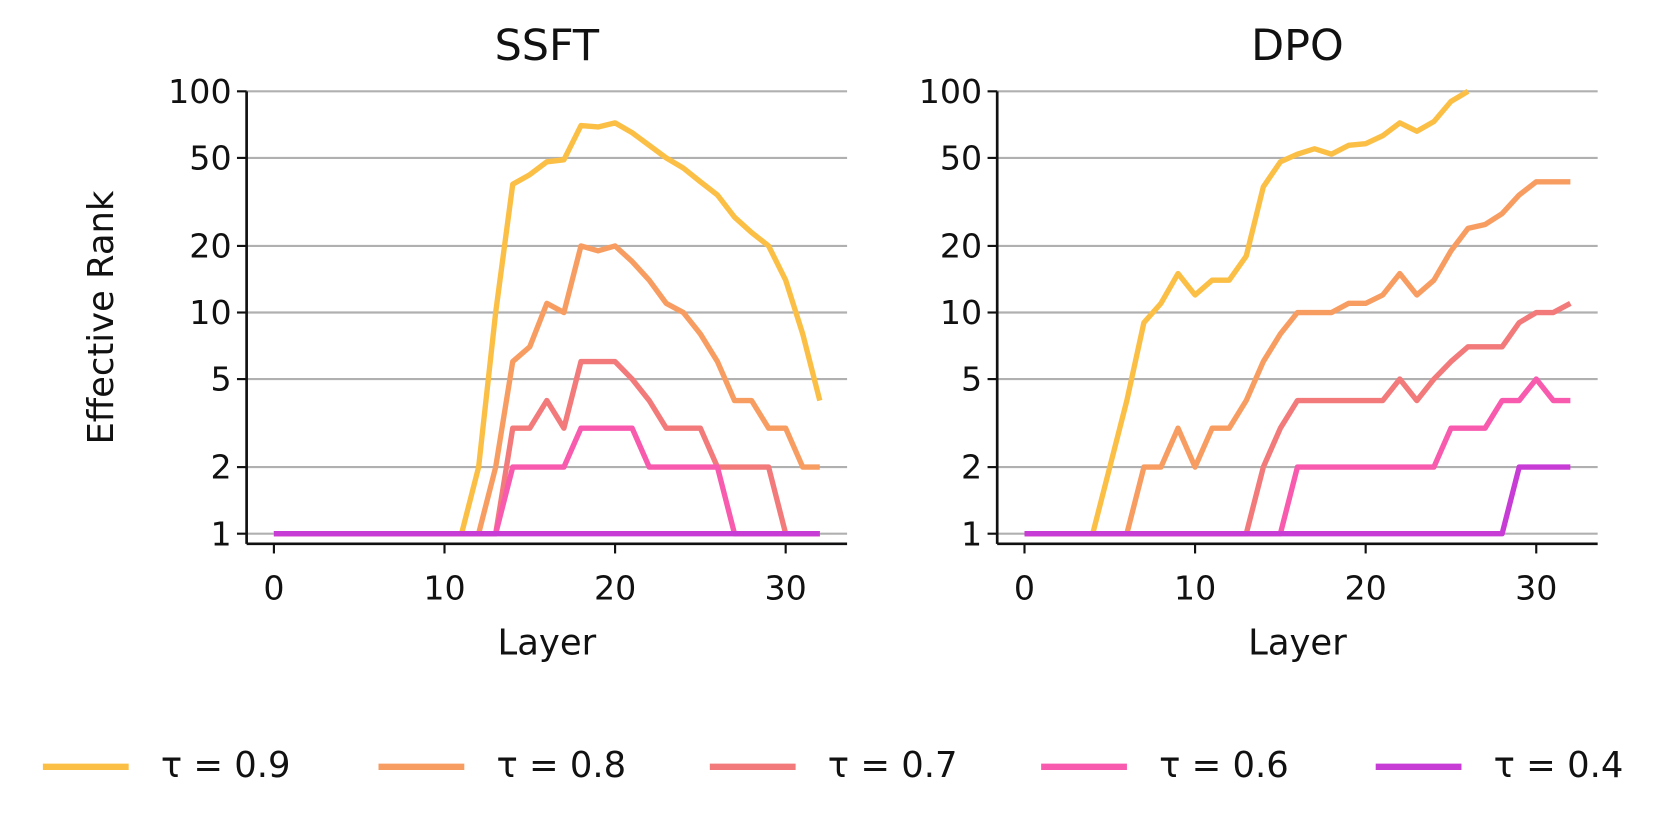 This screenshot has height=826, width=1662. I want to click on chart-title: DPO, so click(1297, 46).